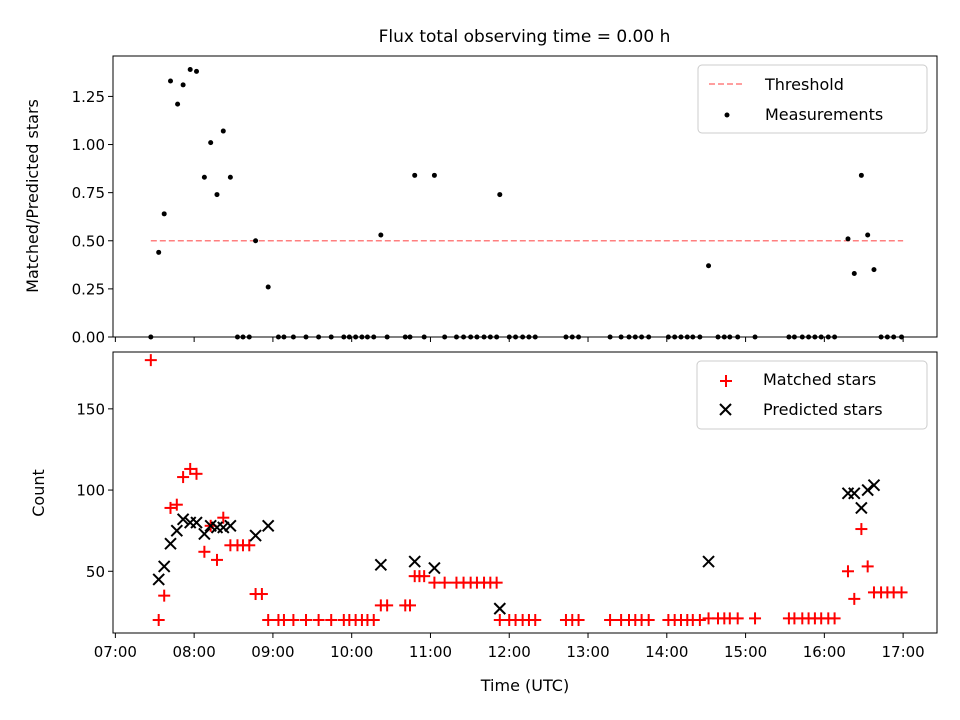  I want to click on ratio-y-label: Matched/Predicted stars, so click(32, 196).